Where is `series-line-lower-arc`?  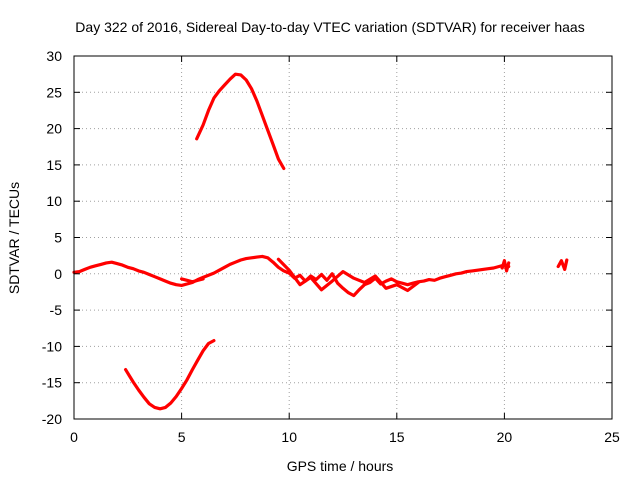 series-line-lower-arc is located at coordinates (170, 375).